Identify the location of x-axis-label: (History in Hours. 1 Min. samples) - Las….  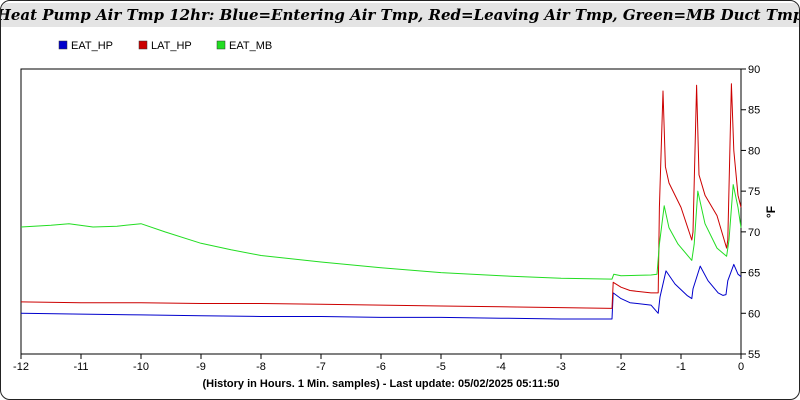
(380, 384).